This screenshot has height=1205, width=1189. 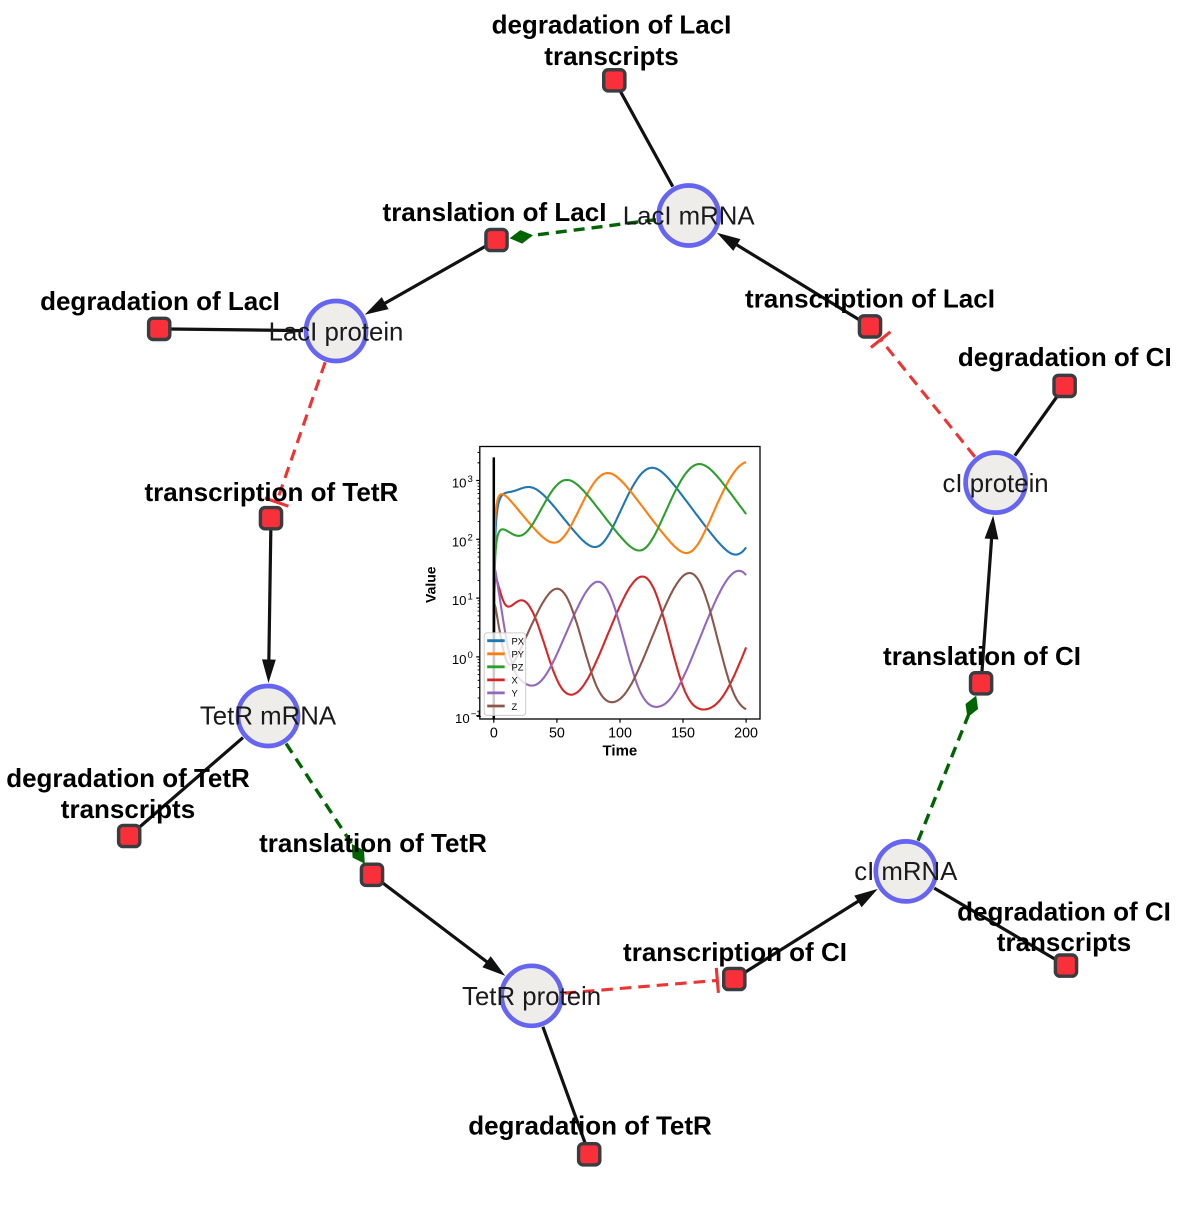 What do you see at coordinates (906, 872) in the screenshot?
I see `svg-text: cI mRNA` at bounding box center [906, 872].